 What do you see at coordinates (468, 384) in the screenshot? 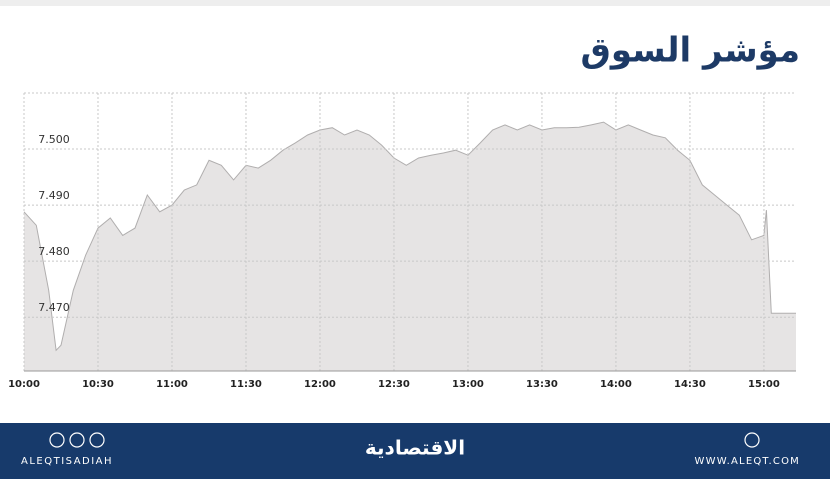
I see `x-tick-label: 13:00` at bounding box center [468, 384].